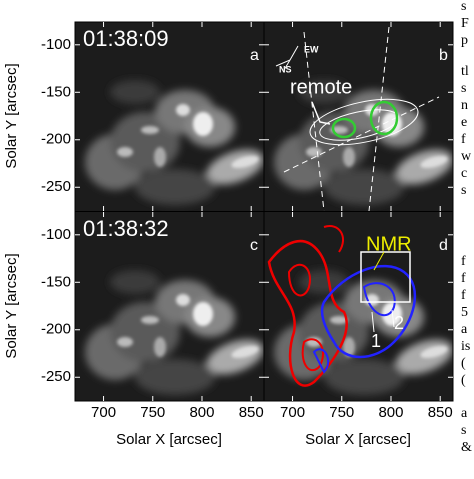 The height and width of the screenshot is (479, 474). What do you see at coordinates (389, 244) in the screenshot?
I see `annotation: NMR` at bounding box center [389, 244].